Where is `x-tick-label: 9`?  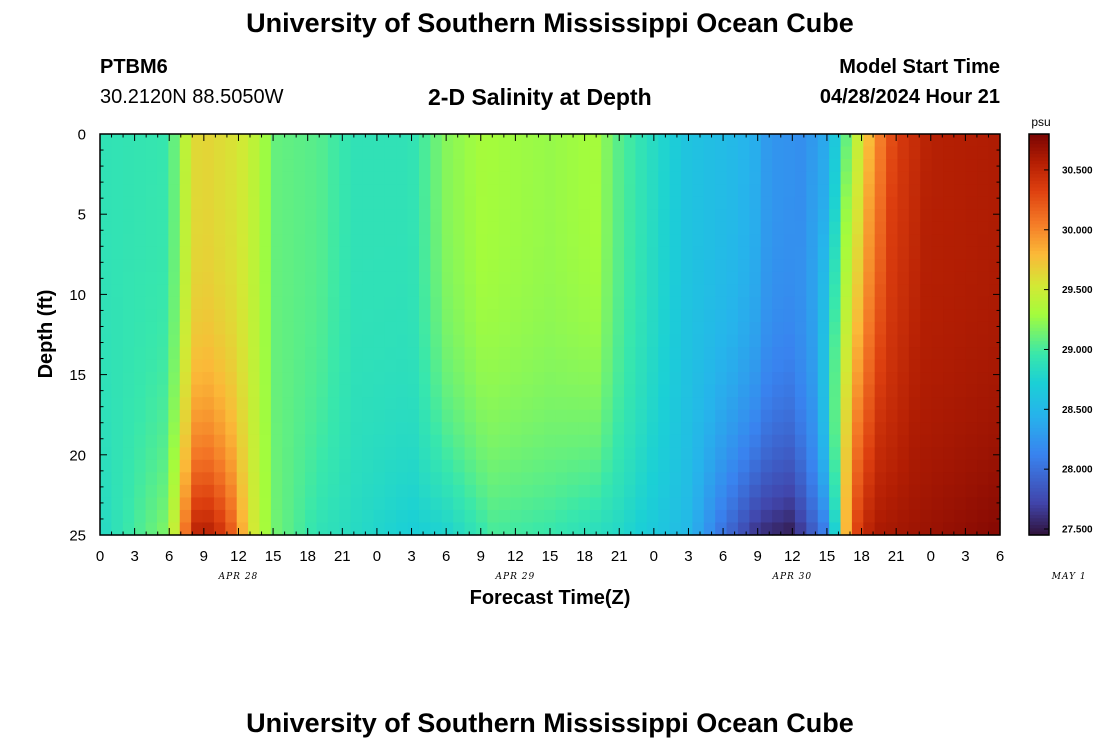
x-tick-label: 9 is located at coordinates (758, 556).